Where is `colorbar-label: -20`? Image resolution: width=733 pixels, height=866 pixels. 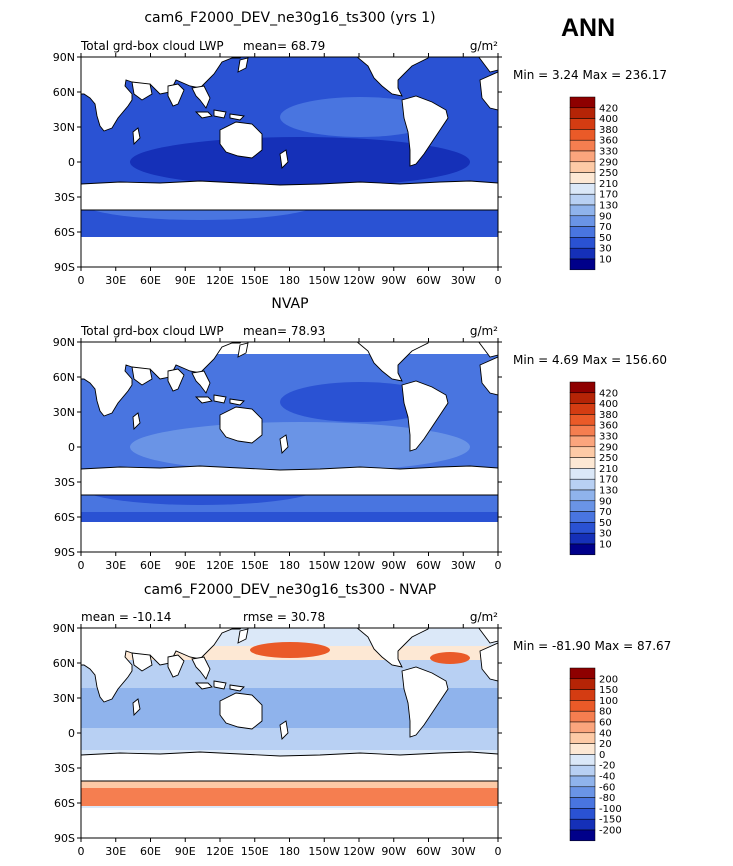 colorbar-label: -20 is located at coordinates (607, 766).